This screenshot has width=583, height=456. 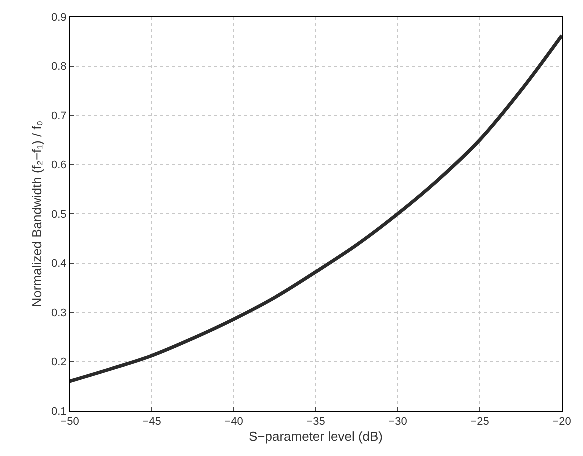 I want to click on y-tick-label: 0.2, so click(x=59, y=362).